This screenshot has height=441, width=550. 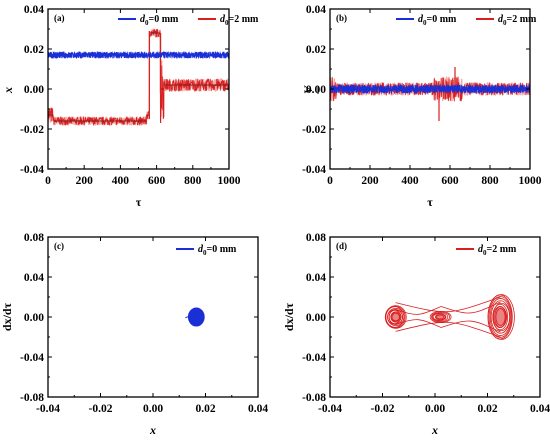 I want to click on series-d0-0mm-tail, so click(x=188, y=318).